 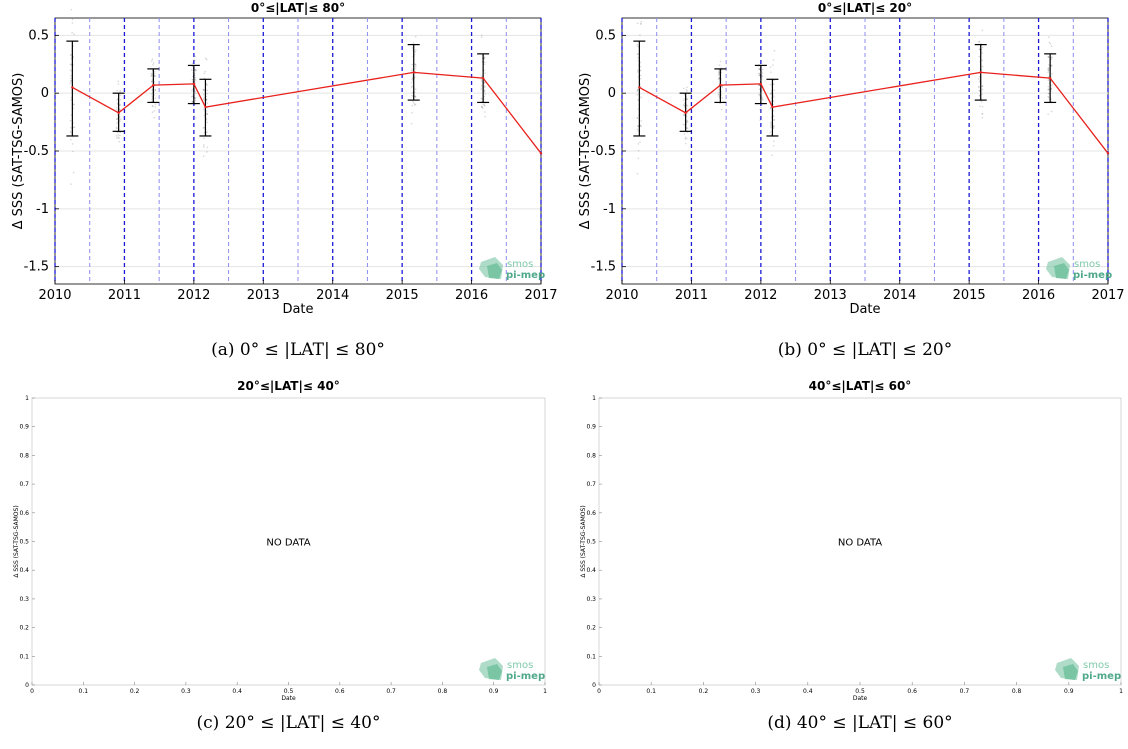 I want to click on figure-caption: (a) 0° ≤ |LAT| ≤ 80°, so click(x=298, y=350).